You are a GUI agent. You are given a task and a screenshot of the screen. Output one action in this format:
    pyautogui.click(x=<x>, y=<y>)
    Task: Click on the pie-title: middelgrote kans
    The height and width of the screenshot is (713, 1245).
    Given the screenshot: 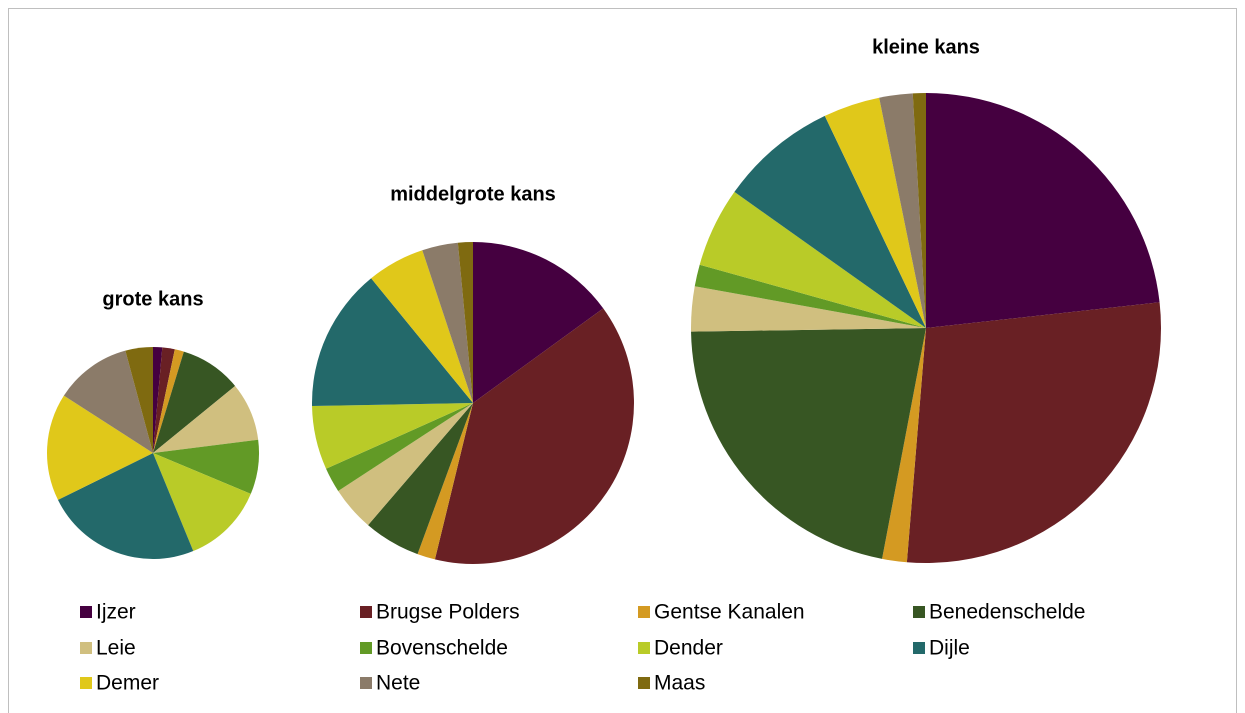 What is the action you would take?
    pyautogui.click(x=473, y=194)
    